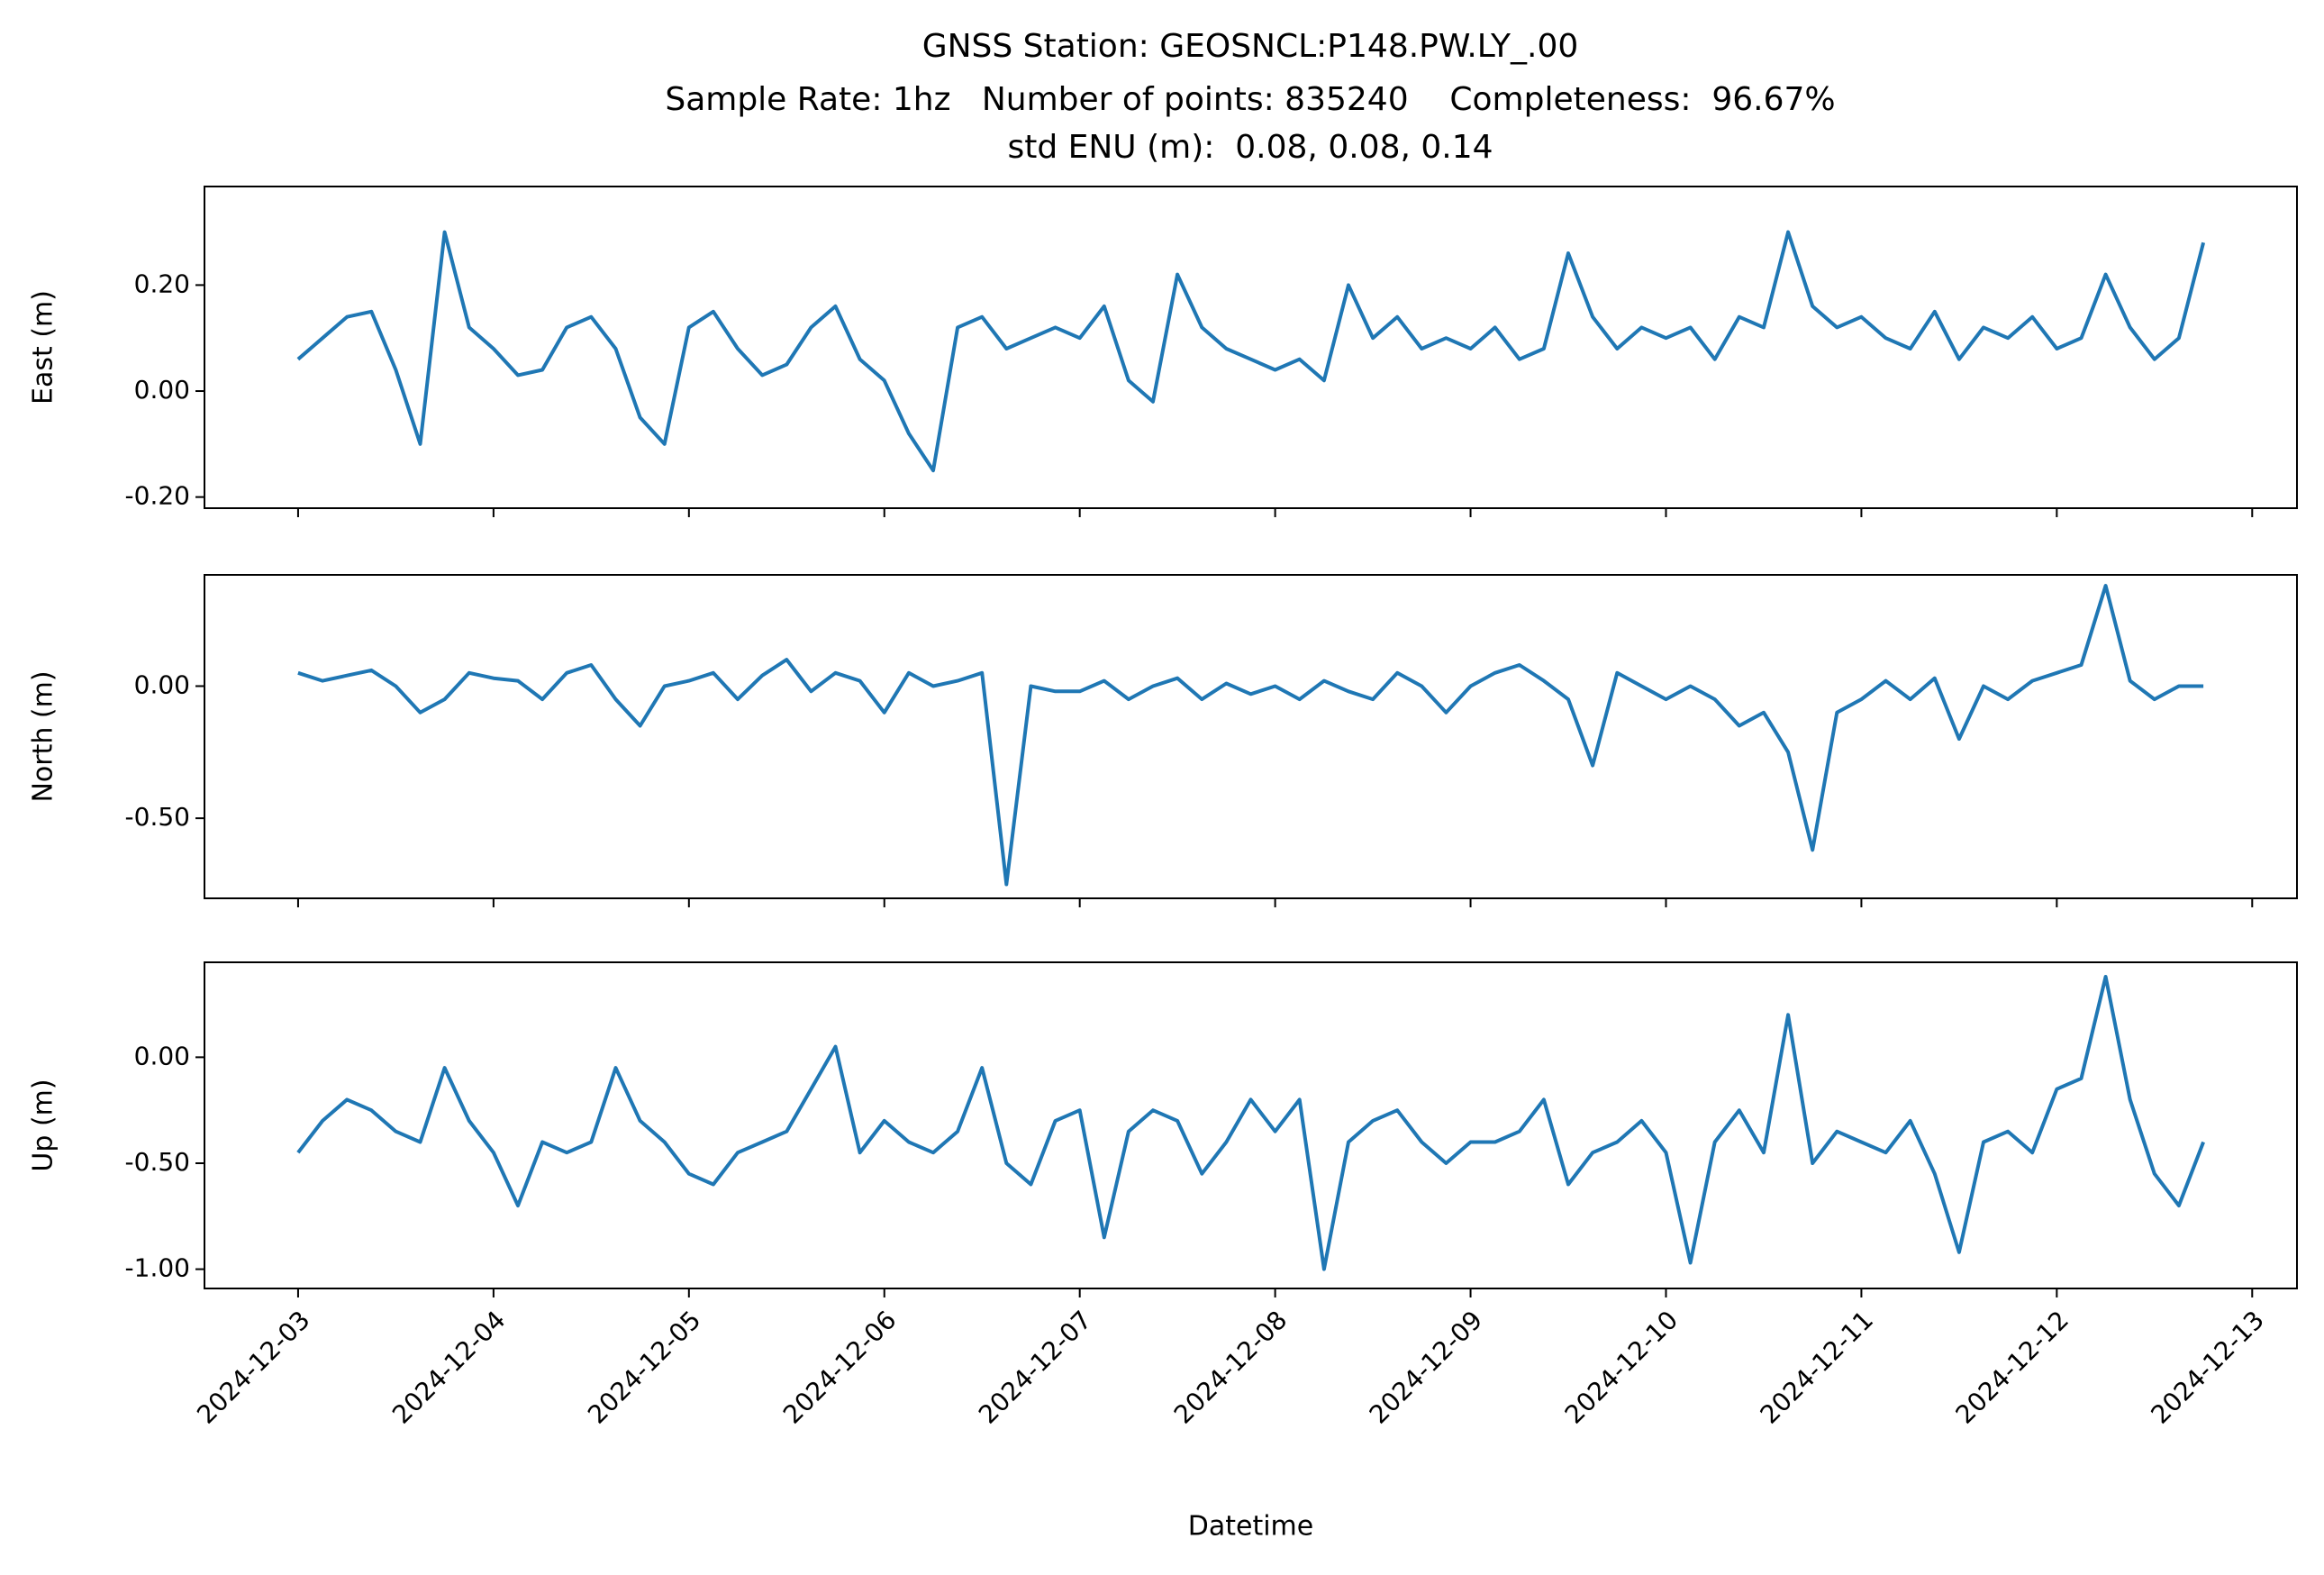  What do you see at coordinates (158, 1268) in the screenshot?
I see `y-tick-label: -1.00` at bounding box center [158, 1268].